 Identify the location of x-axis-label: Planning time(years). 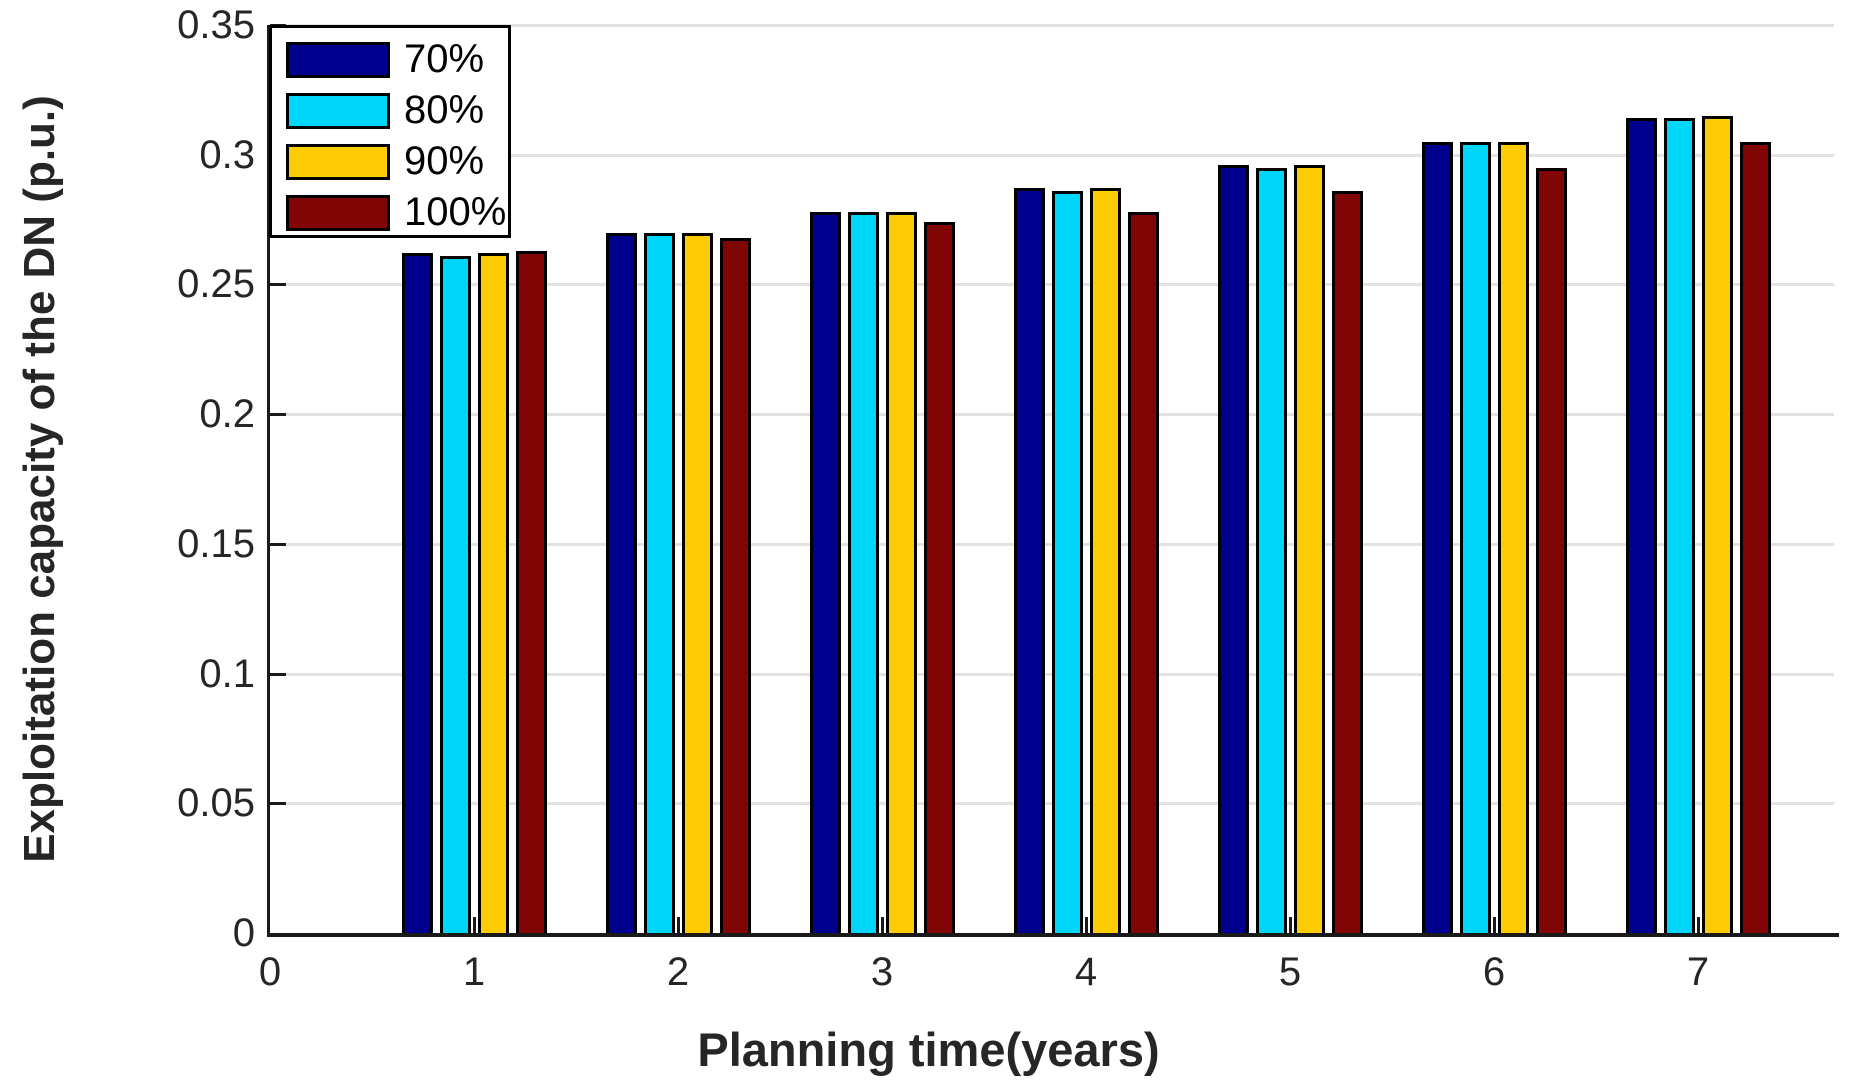
(928, 1049).